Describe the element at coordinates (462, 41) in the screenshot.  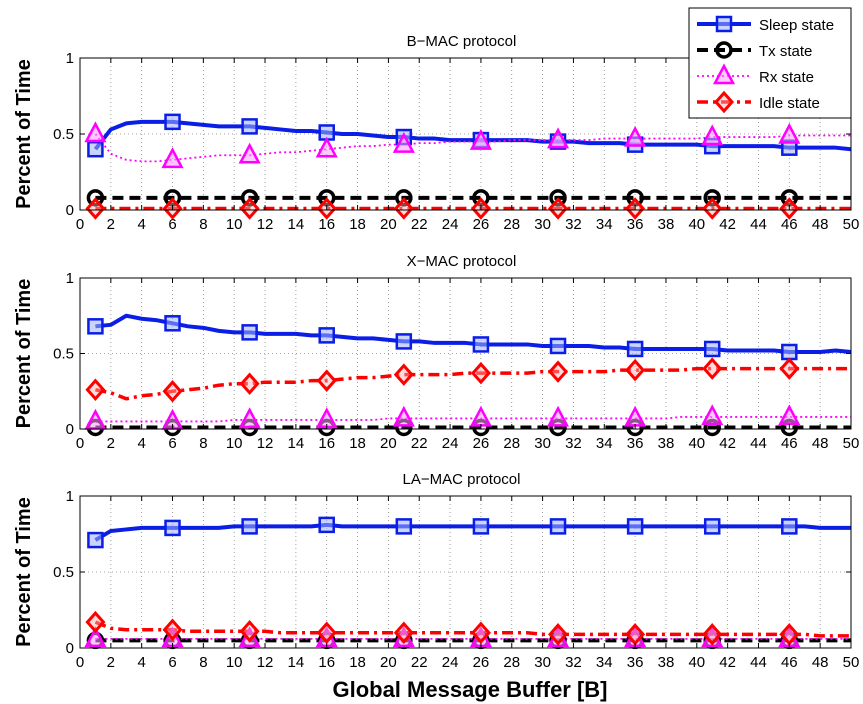
I see `subplot-title: B−MAC protocol` at that location.